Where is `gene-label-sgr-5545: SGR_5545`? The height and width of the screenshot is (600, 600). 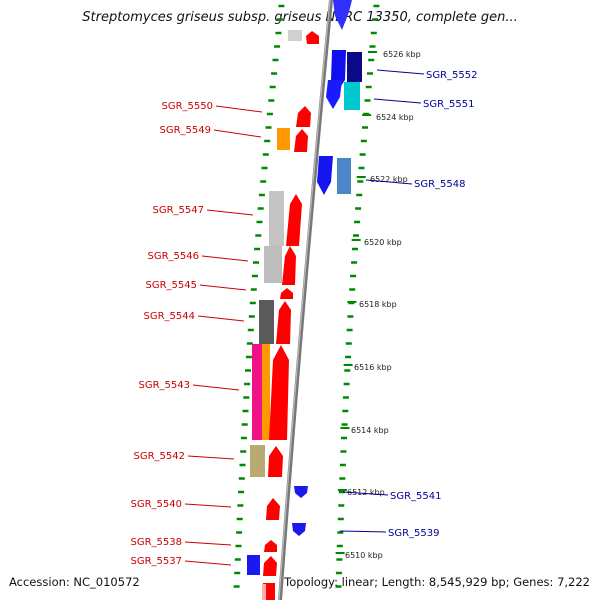
gene-label-sgr-5545: SGR_5545 is located at coordinates (172, 285).